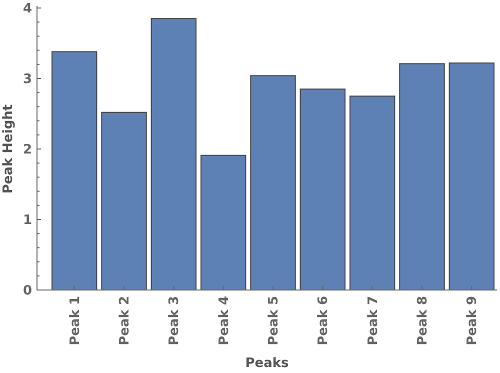 This screenshot has width=500, height=373. What do you see at coordinates (472, 321) in the screenshot?
I see `x-tick-label: Peak 9` at bounding box center [472, 321].